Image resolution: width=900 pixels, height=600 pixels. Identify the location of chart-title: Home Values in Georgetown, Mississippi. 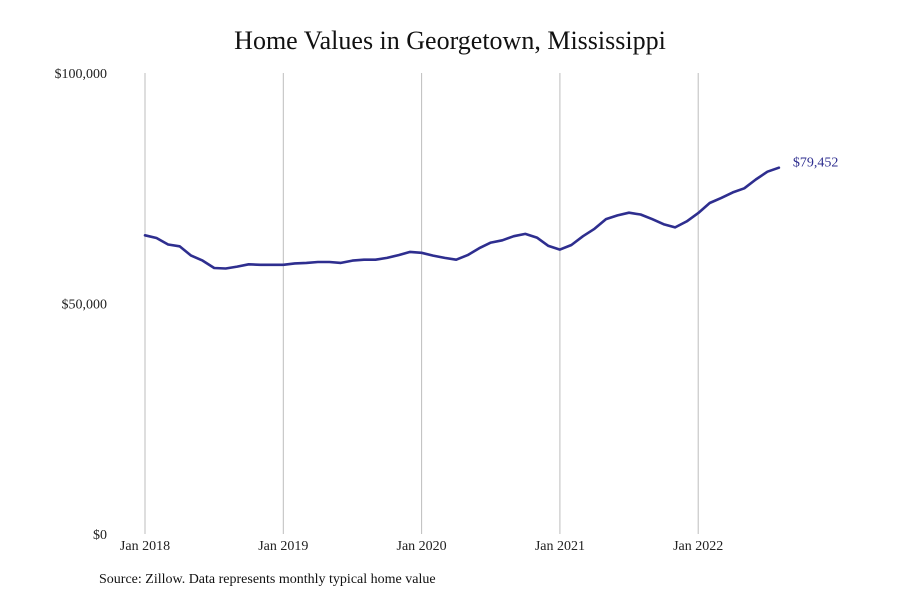
(450, 40).